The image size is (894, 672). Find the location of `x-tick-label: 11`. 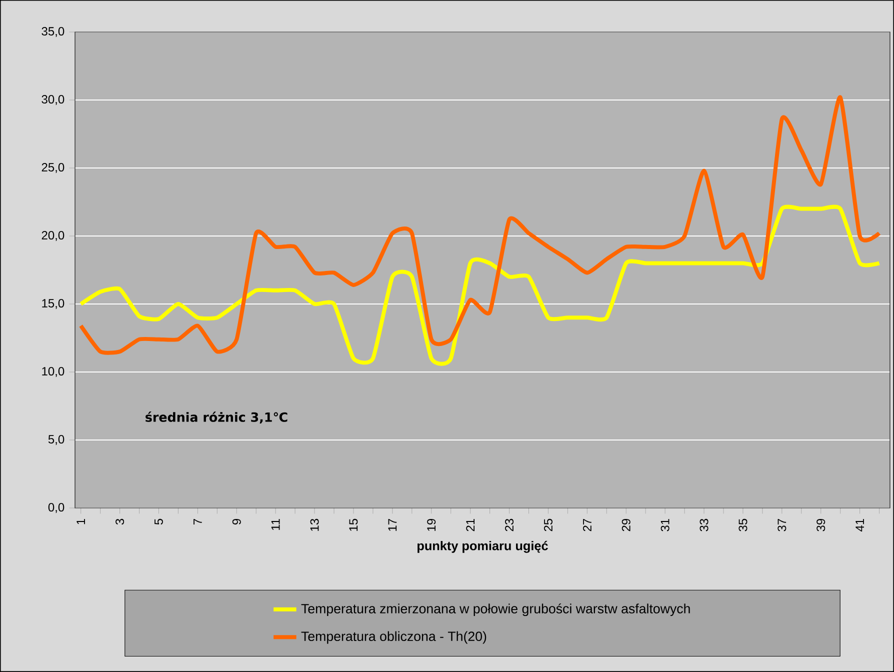

x-tick-label: 11 is located at coordinates (275, 524).